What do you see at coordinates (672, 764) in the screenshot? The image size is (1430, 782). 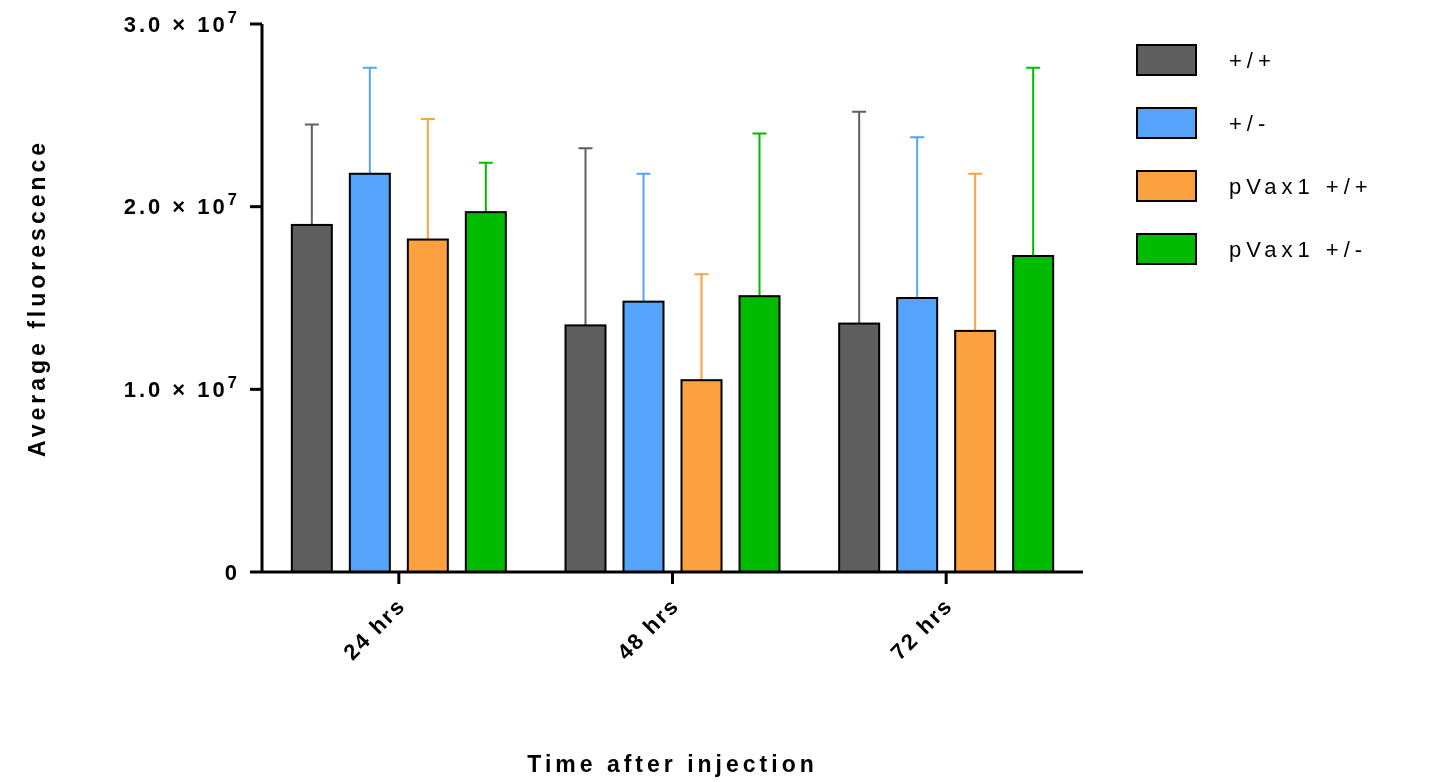 I see `x-axis-title: Time after injection` at bounding box center [672, 764].